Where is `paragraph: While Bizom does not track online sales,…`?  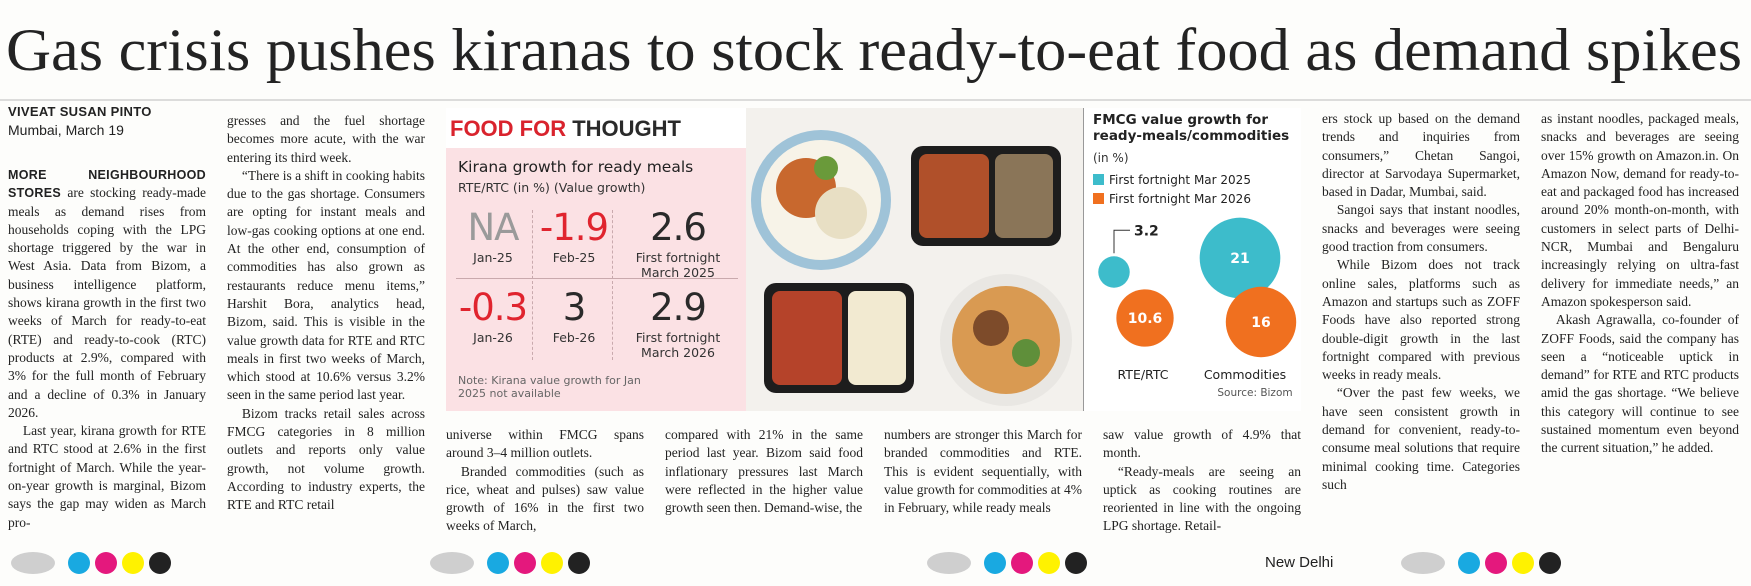 paragraph: While Bizom does not track online sales,… is located at coordinates (1421, 320).